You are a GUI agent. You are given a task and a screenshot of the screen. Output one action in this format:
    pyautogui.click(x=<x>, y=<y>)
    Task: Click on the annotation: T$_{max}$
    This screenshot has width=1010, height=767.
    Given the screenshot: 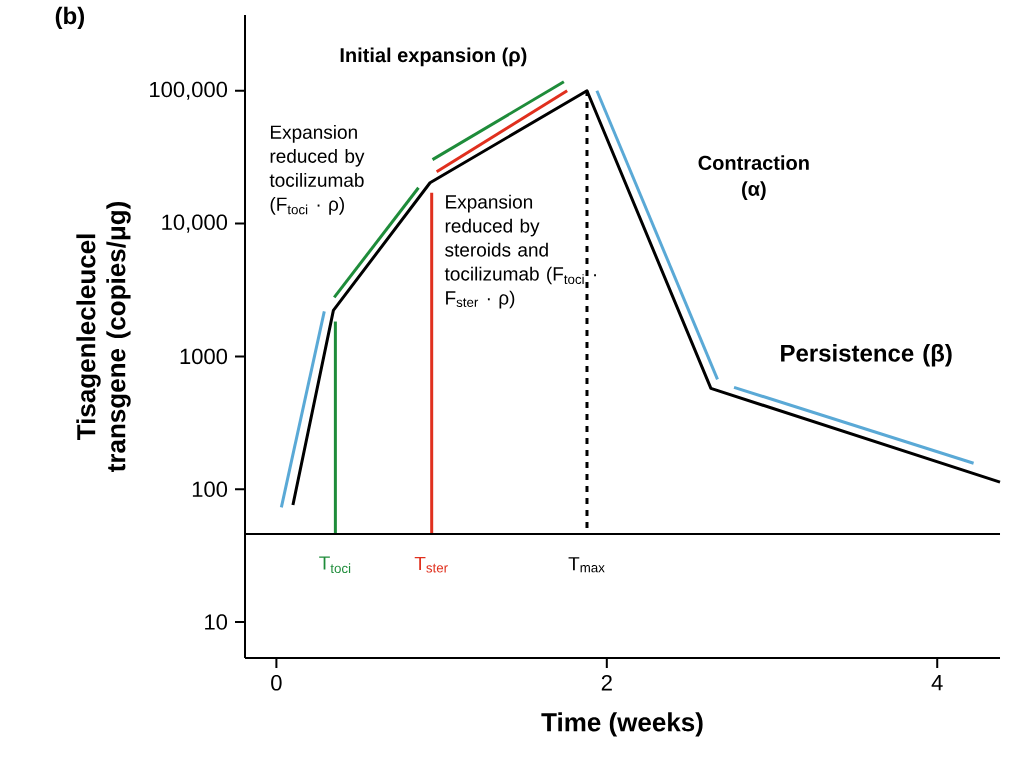 What is the action you would take?
    pyautogui.click(x=586, y=565)
    